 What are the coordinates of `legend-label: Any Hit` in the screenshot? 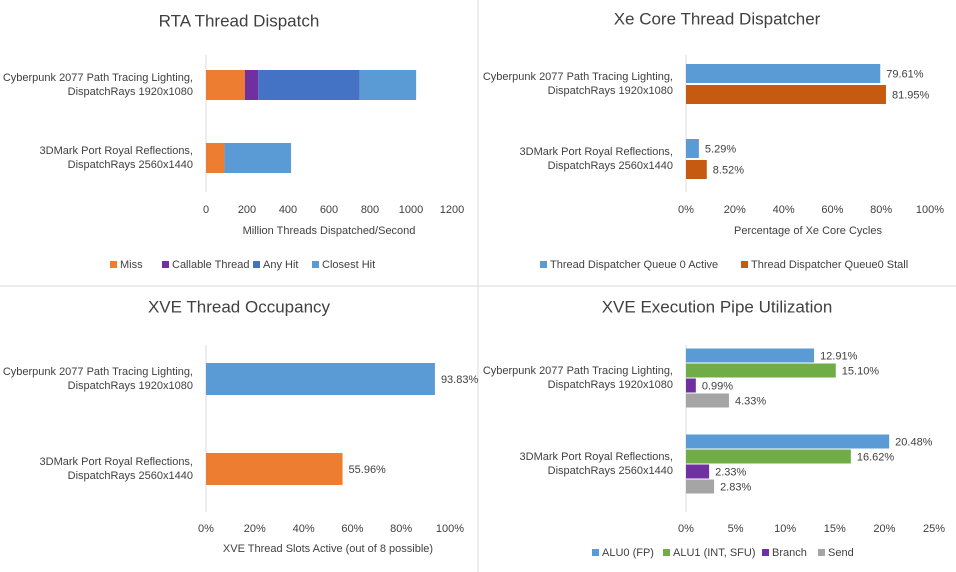 It's located at (280, 265).